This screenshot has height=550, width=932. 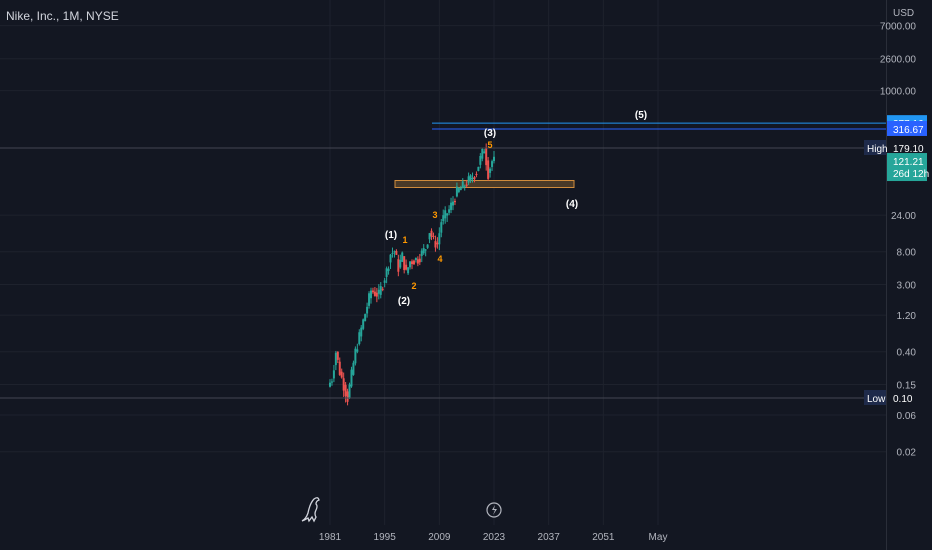 I want to click on high-value-label: 179.10, so click(x=908, y=149).